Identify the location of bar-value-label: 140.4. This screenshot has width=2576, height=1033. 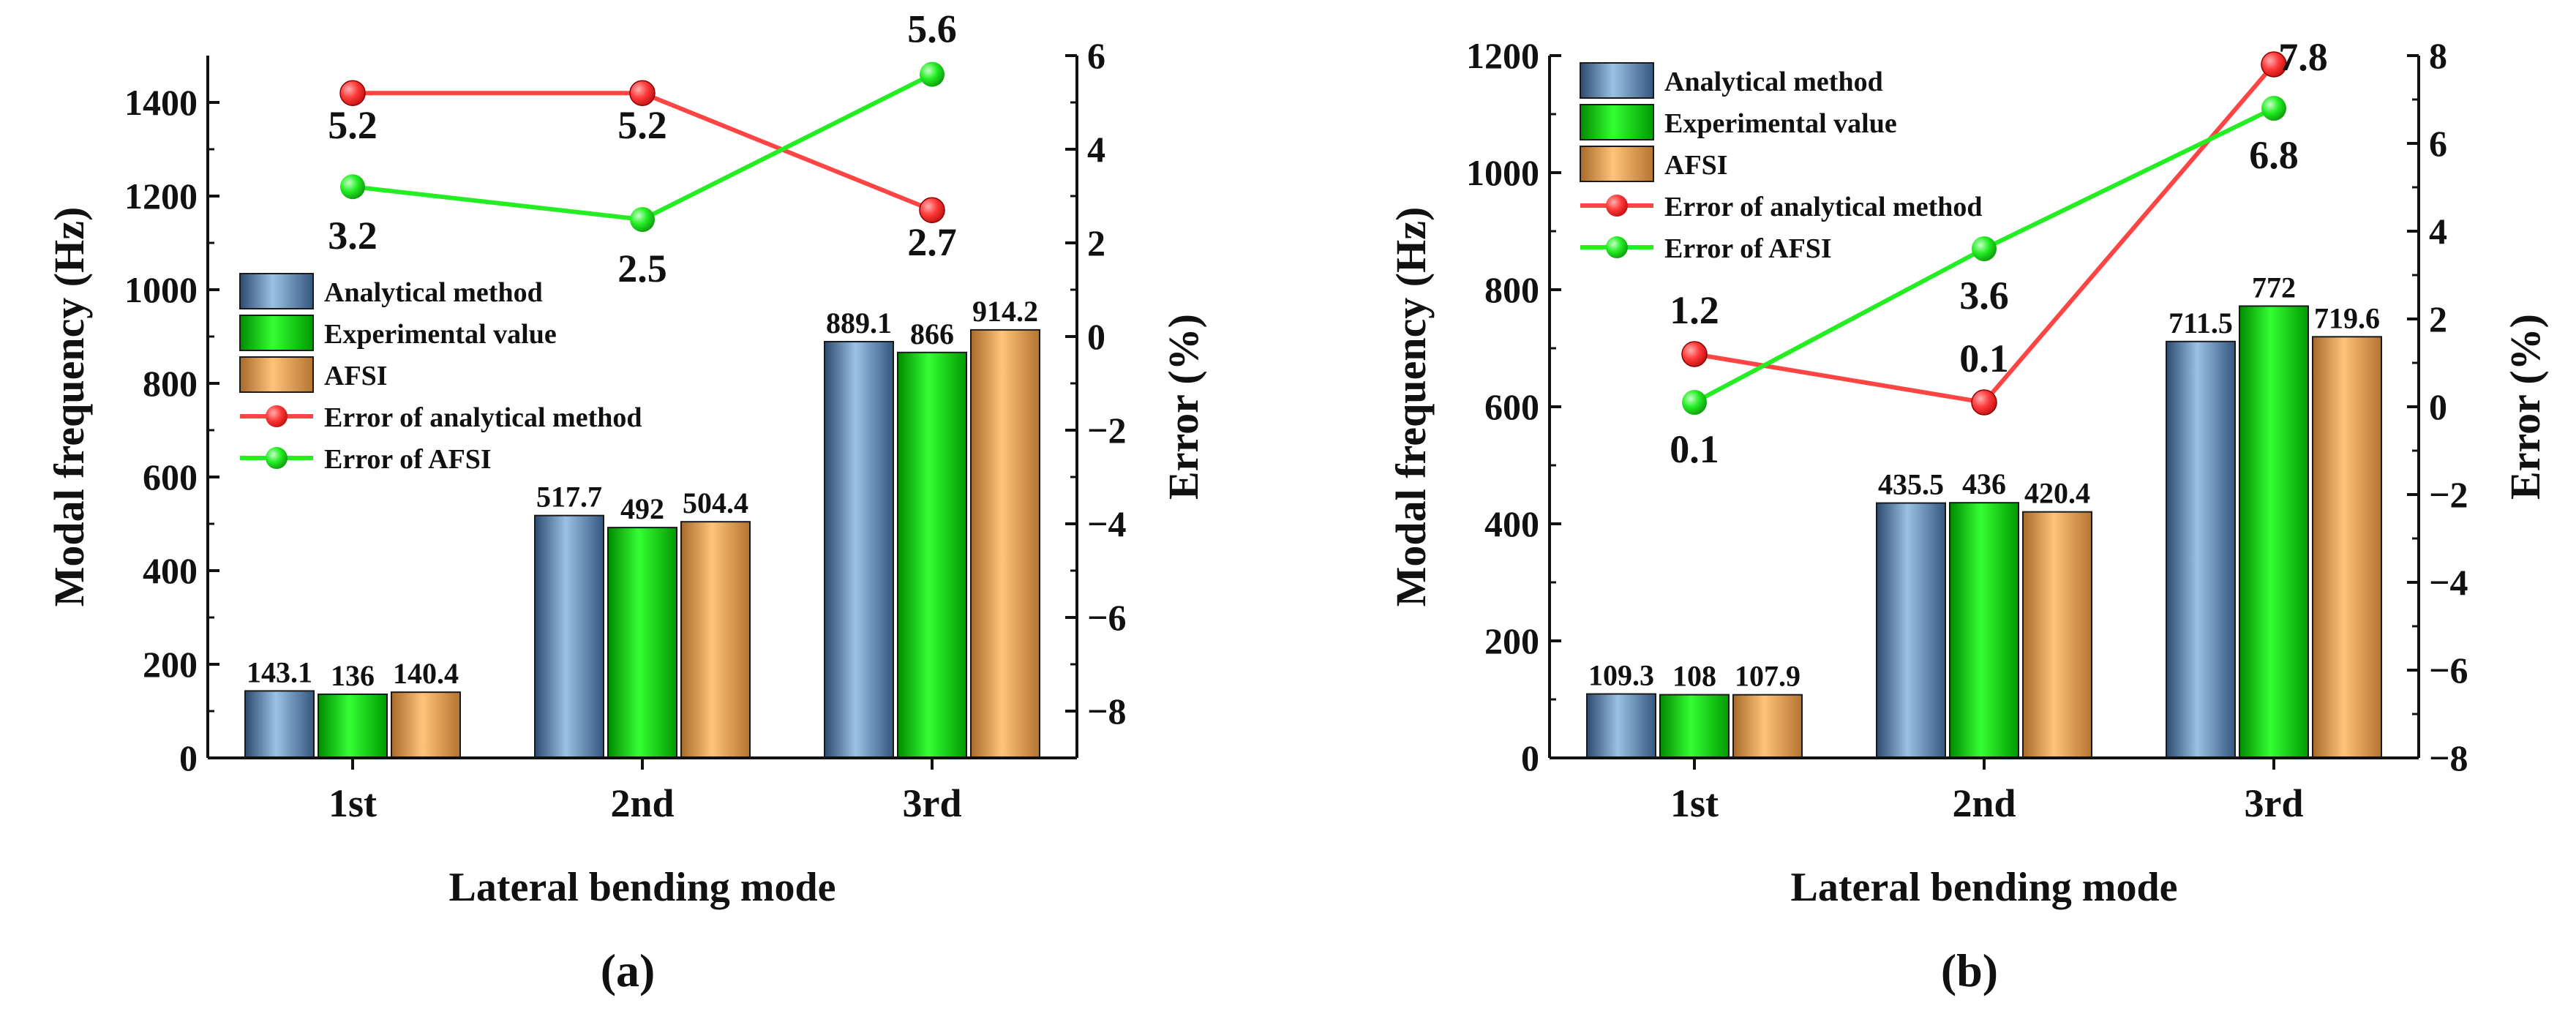
(426, 673).